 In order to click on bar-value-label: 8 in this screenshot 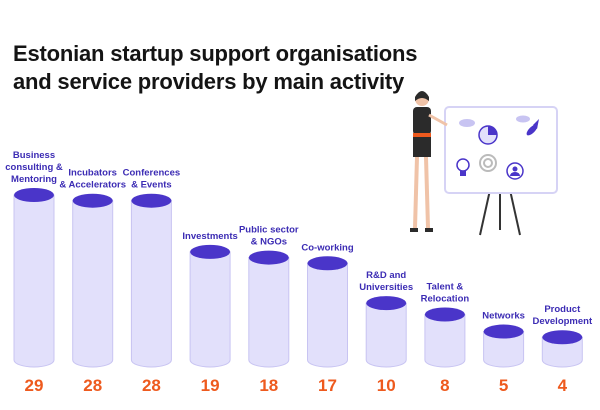, I will do `click(444, 385)`.